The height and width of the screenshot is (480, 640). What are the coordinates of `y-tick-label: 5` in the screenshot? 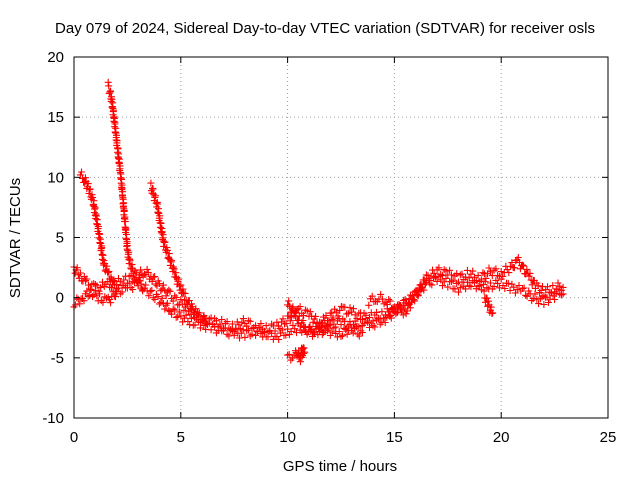 It's located at (60, 238).